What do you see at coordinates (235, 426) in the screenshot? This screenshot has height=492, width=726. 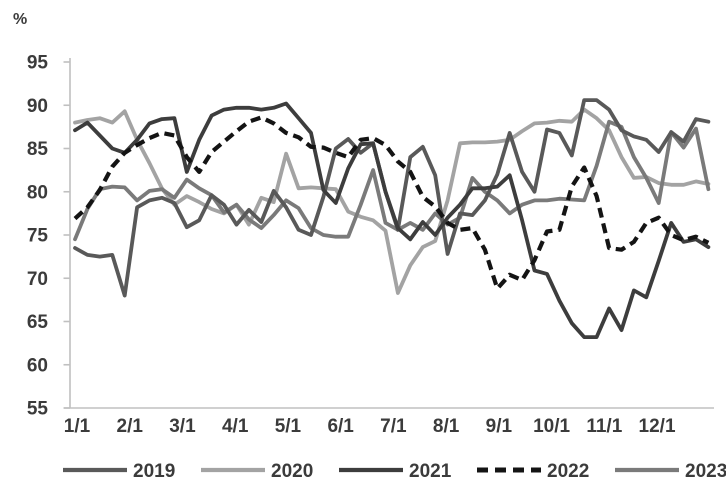 I see `x-axis-tick-label: 4/1` at bounding box center [235, 426].